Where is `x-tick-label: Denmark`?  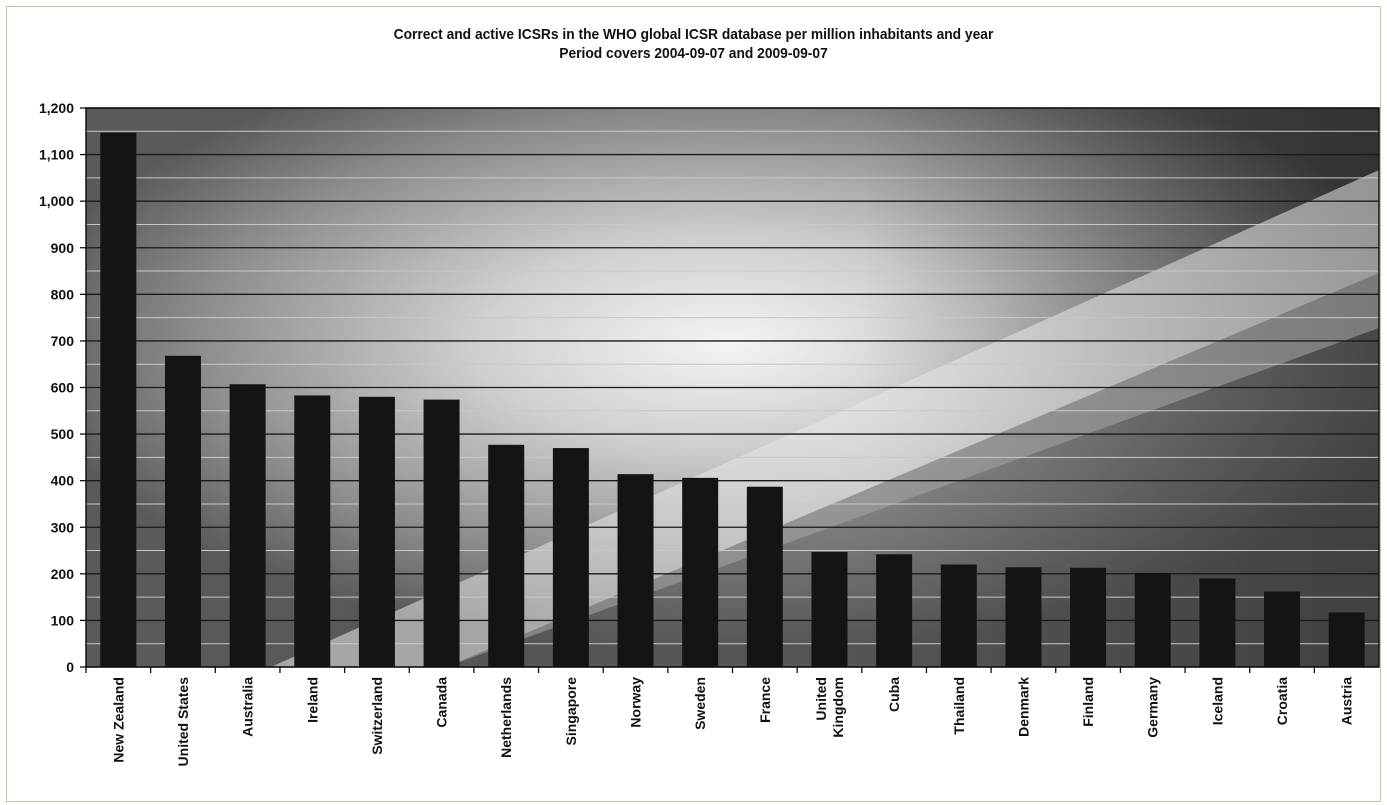 x-tick-label: Denmark is located at coordinates (1023, 707).